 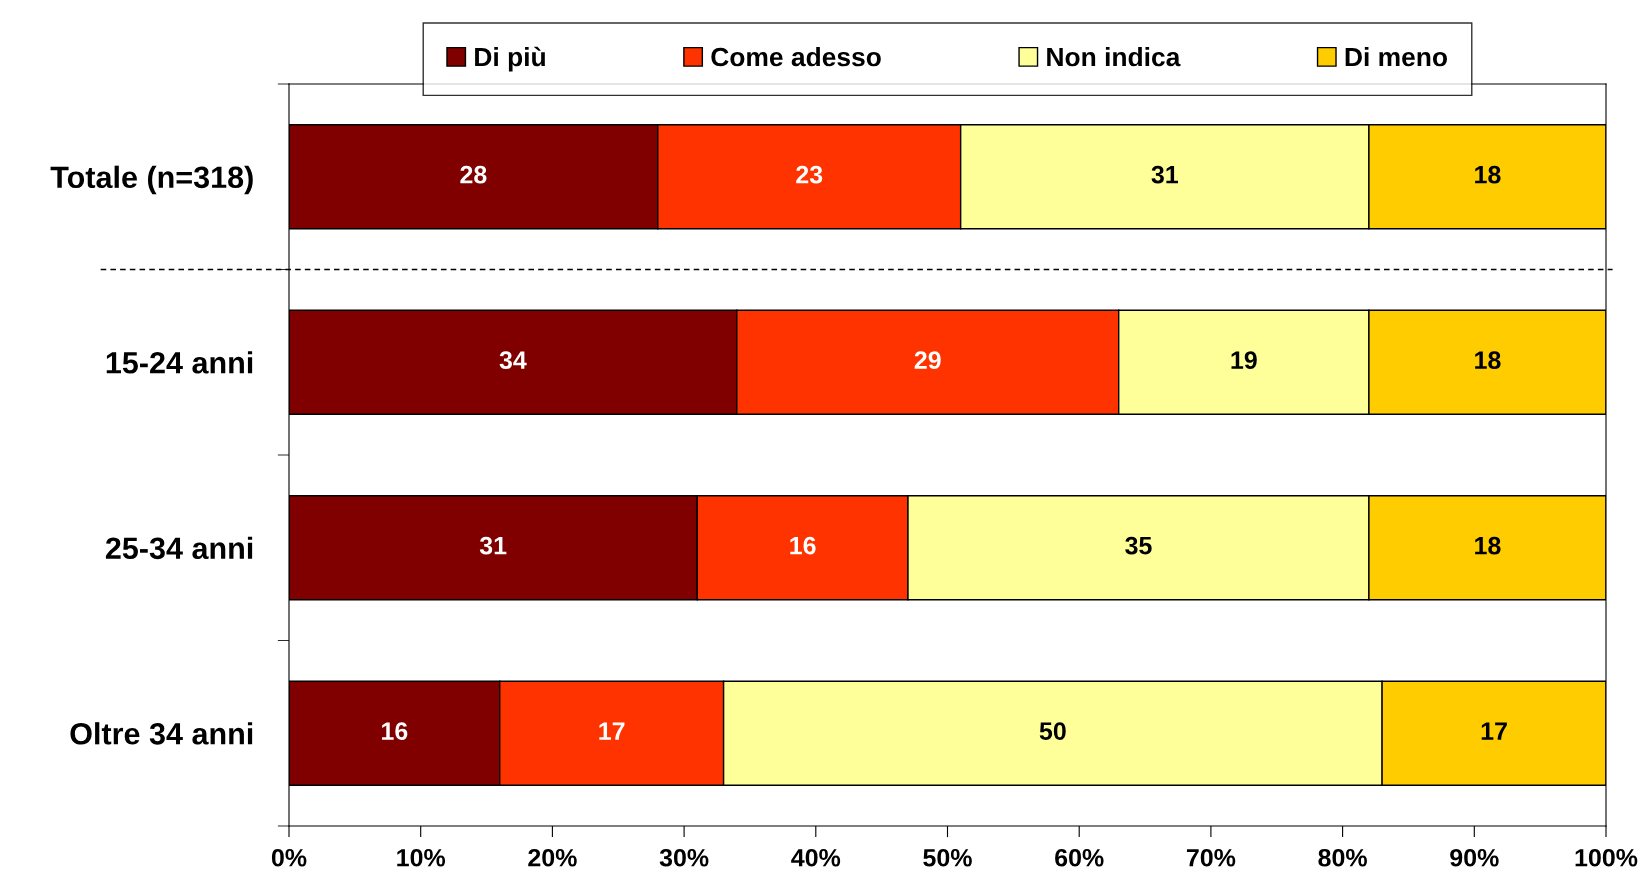 What do you see at coordinates (552, 857) in the screenshot?
I see `x-tick-label: 20%` at bounding box center [552, 857].